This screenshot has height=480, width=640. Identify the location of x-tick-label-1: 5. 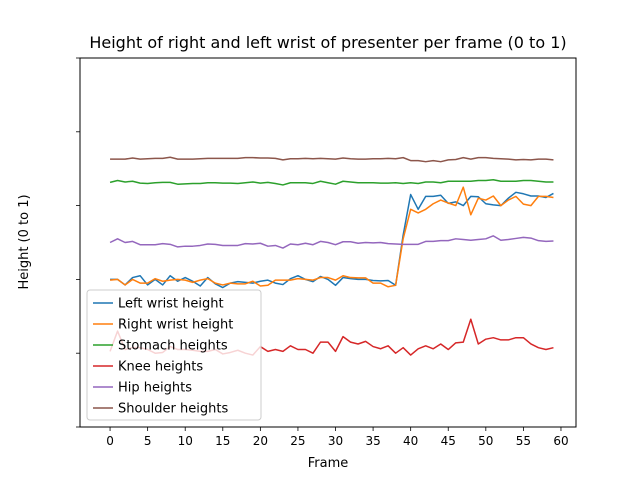
(148, 441).